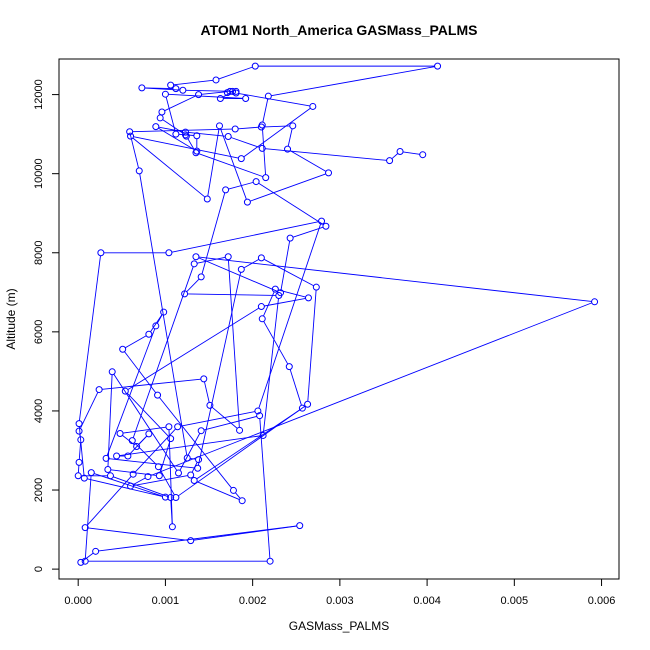 The width and height of the screenshot is (650, 650). I want to click on y-tick-label: 8000, so click(39, 253).